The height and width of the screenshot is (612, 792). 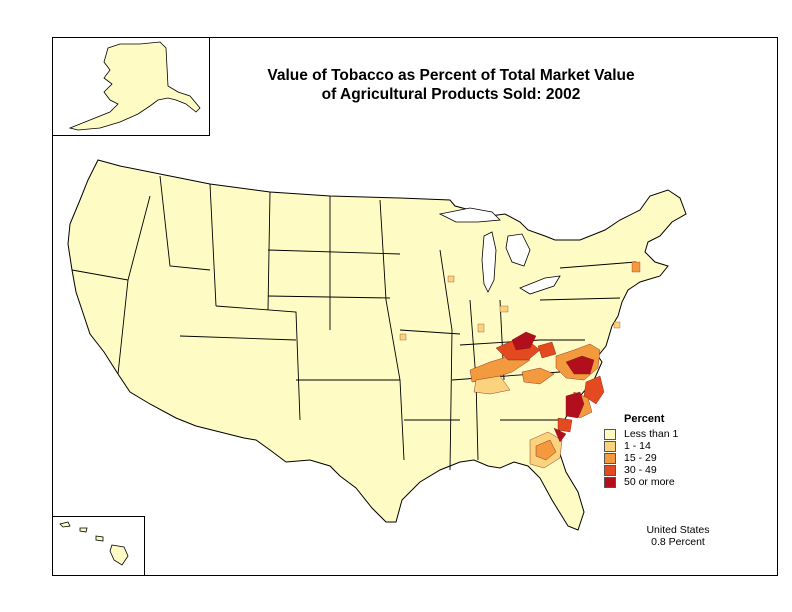 What do you see at coordinates (518, 250) in the screenshot?
I see `lake-huron` at bounding box center [518, 250].